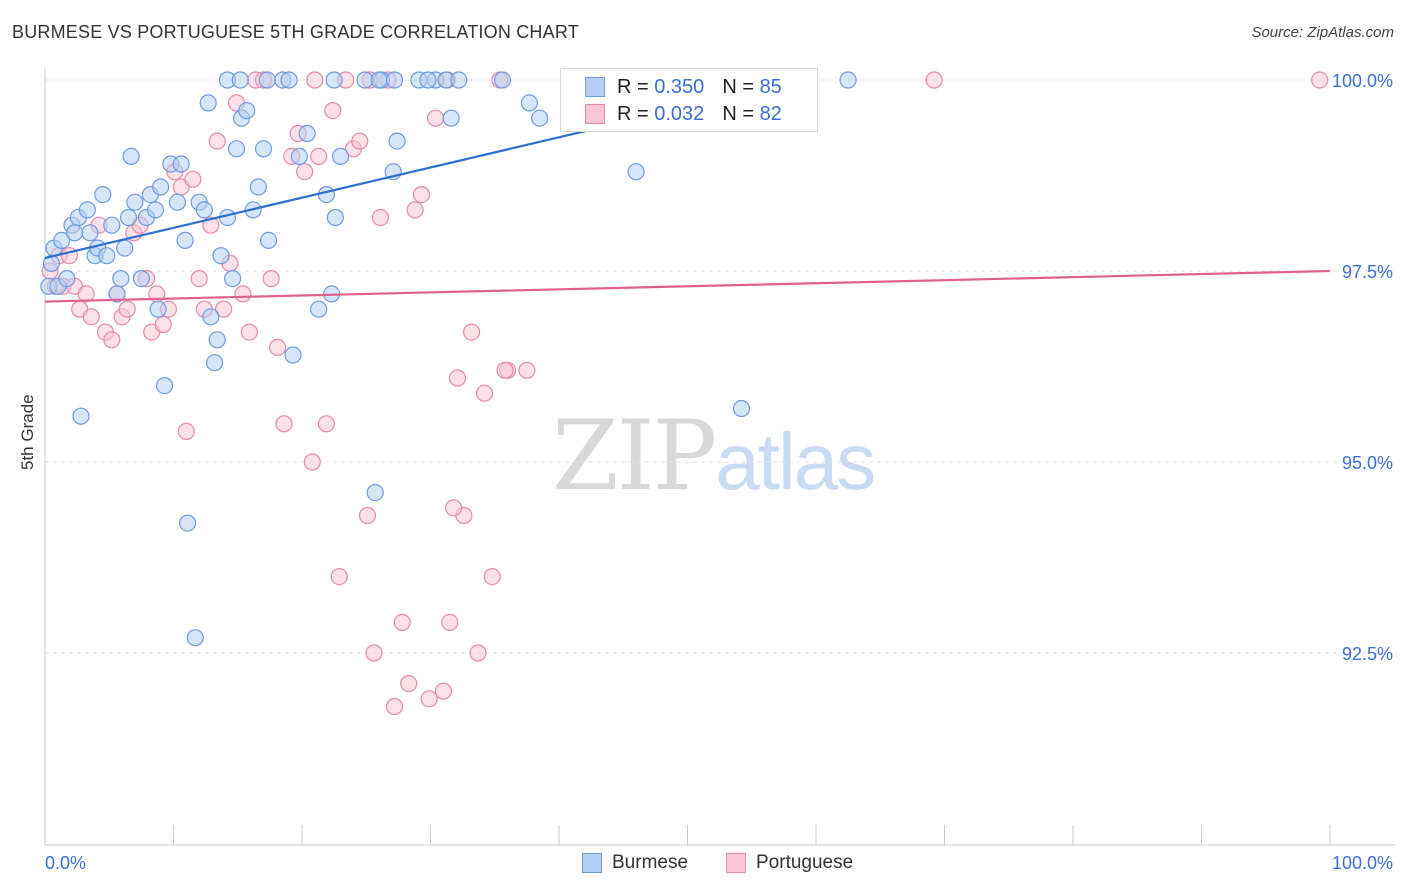 The height and width of the screenshot is (892, 1406). Describe the element at coordinates (1367, 463) in the screenshot. I see `y-tick-label: 95.0%` at that location.